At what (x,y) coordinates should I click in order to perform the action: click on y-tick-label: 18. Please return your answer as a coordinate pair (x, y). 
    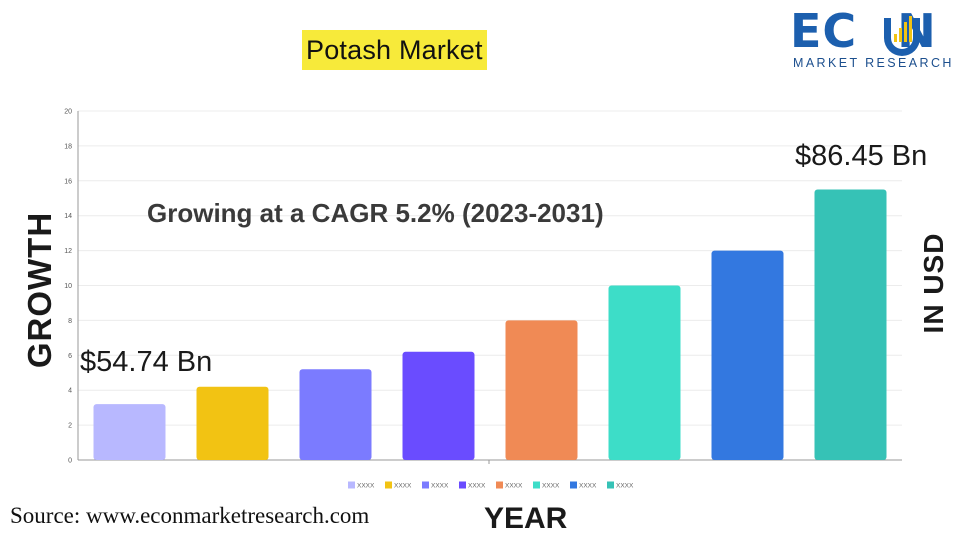
    Looking at the image, I should click on (68, 146).